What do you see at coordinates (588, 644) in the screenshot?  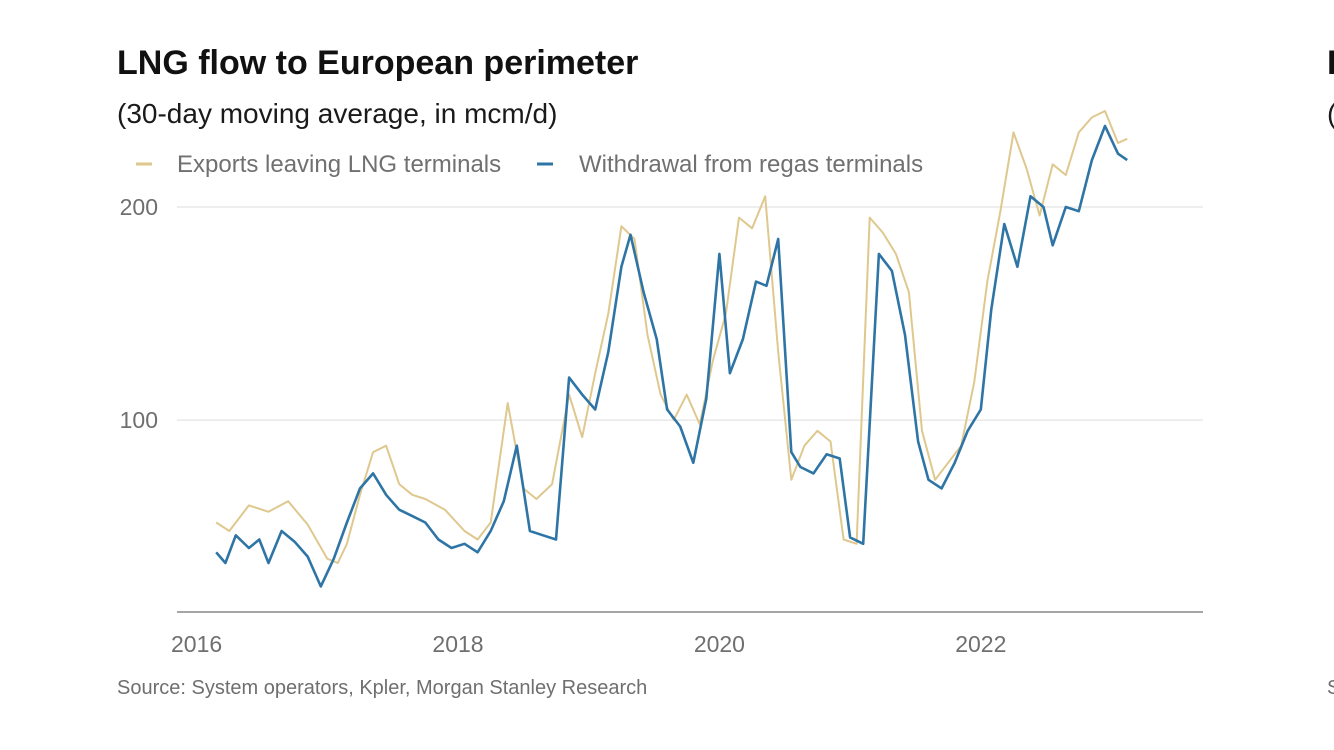 I see `x-axis-ticks: 2016 2018 2020 2022` at bounding box center [588, 644].